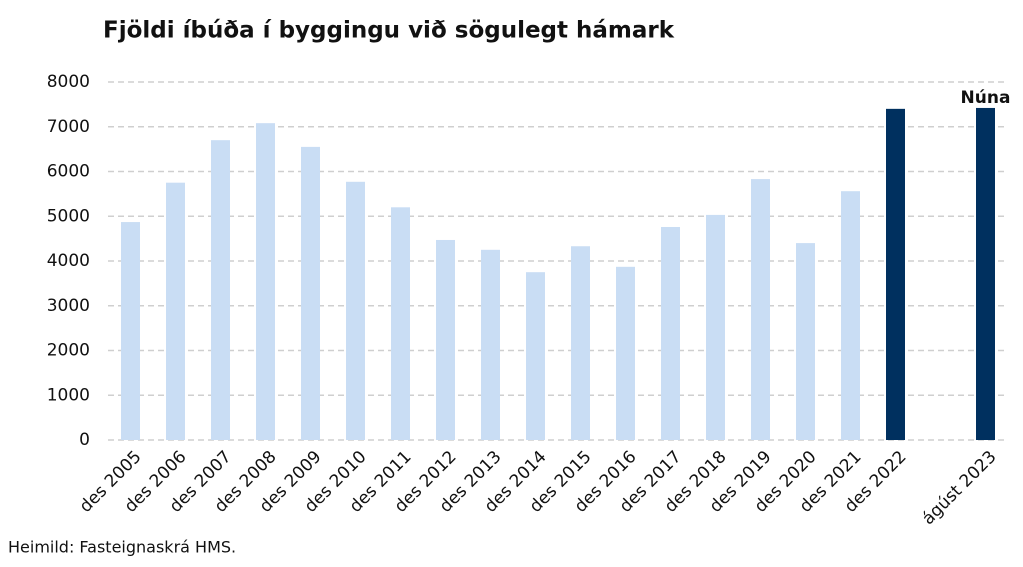  Describe the element at coordinates (68, 351) in the screenshot. I see `y-tick-label: 2000` at that location.